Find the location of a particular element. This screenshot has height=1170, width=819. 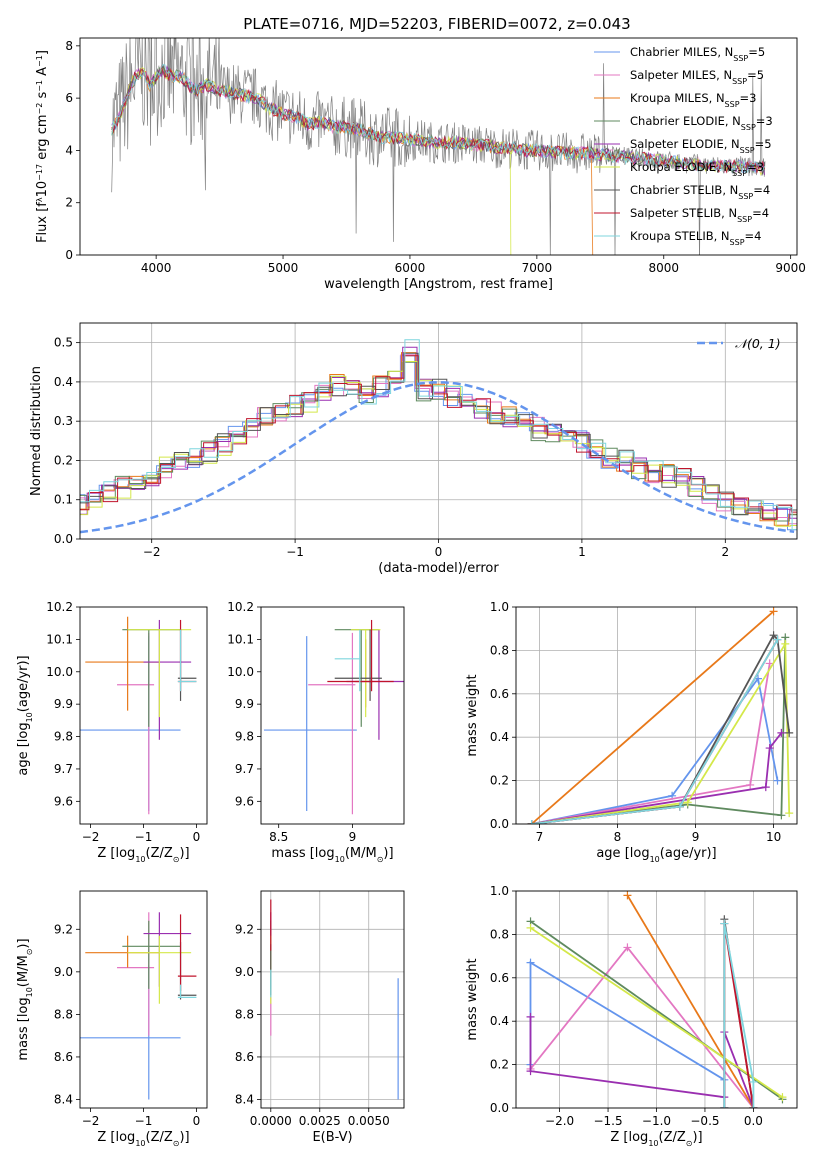

x-tick-label: 8.5 is located at coordinates (278, 837).